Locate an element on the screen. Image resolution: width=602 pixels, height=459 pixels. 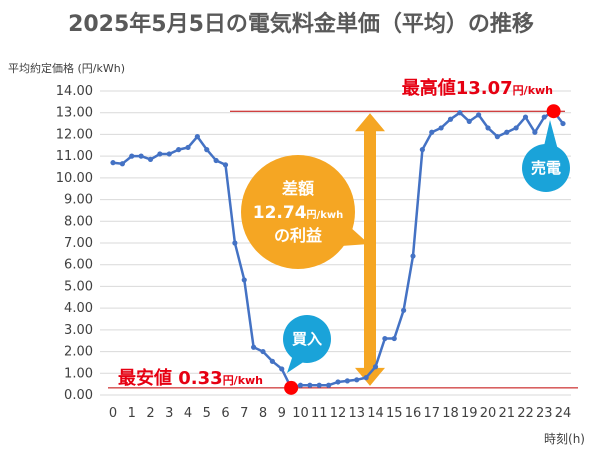
y-tick-label: 9.00 is located at coordinates (78, 200).